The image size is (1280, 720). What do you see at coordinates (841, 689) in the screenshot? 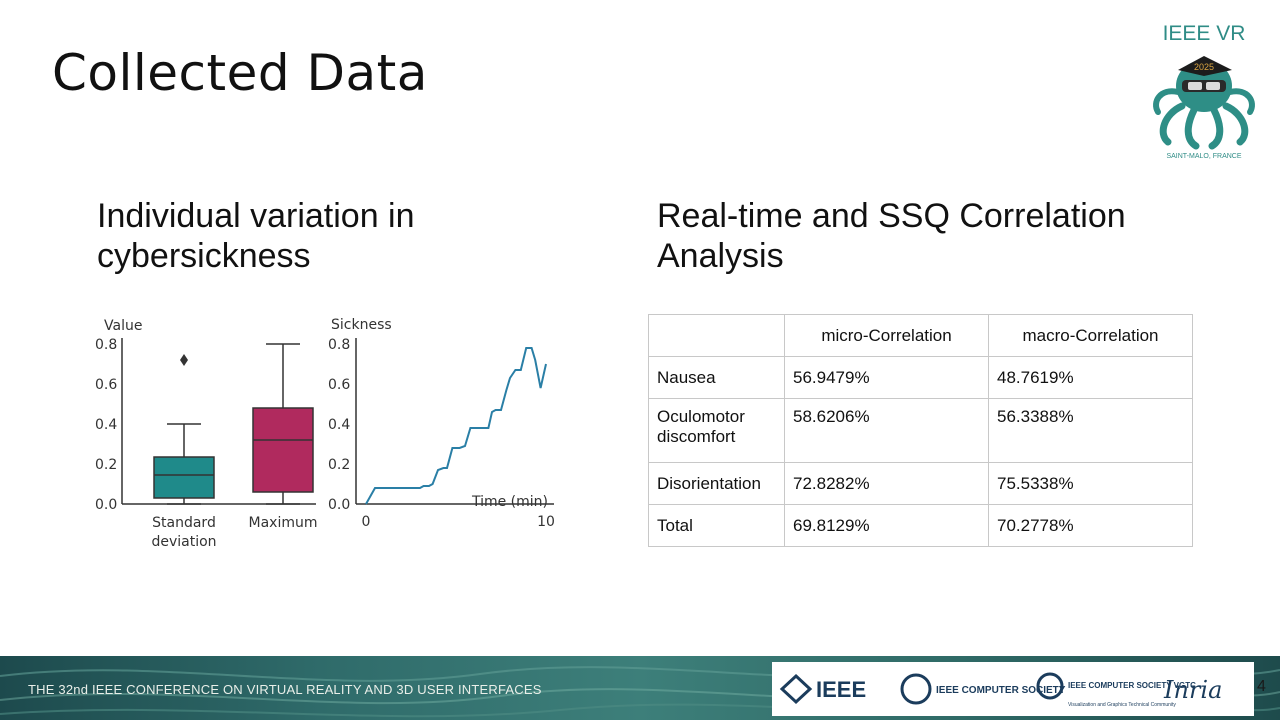
I see `sponsor-ieee: IEEE` at bounding box center [841, 689].